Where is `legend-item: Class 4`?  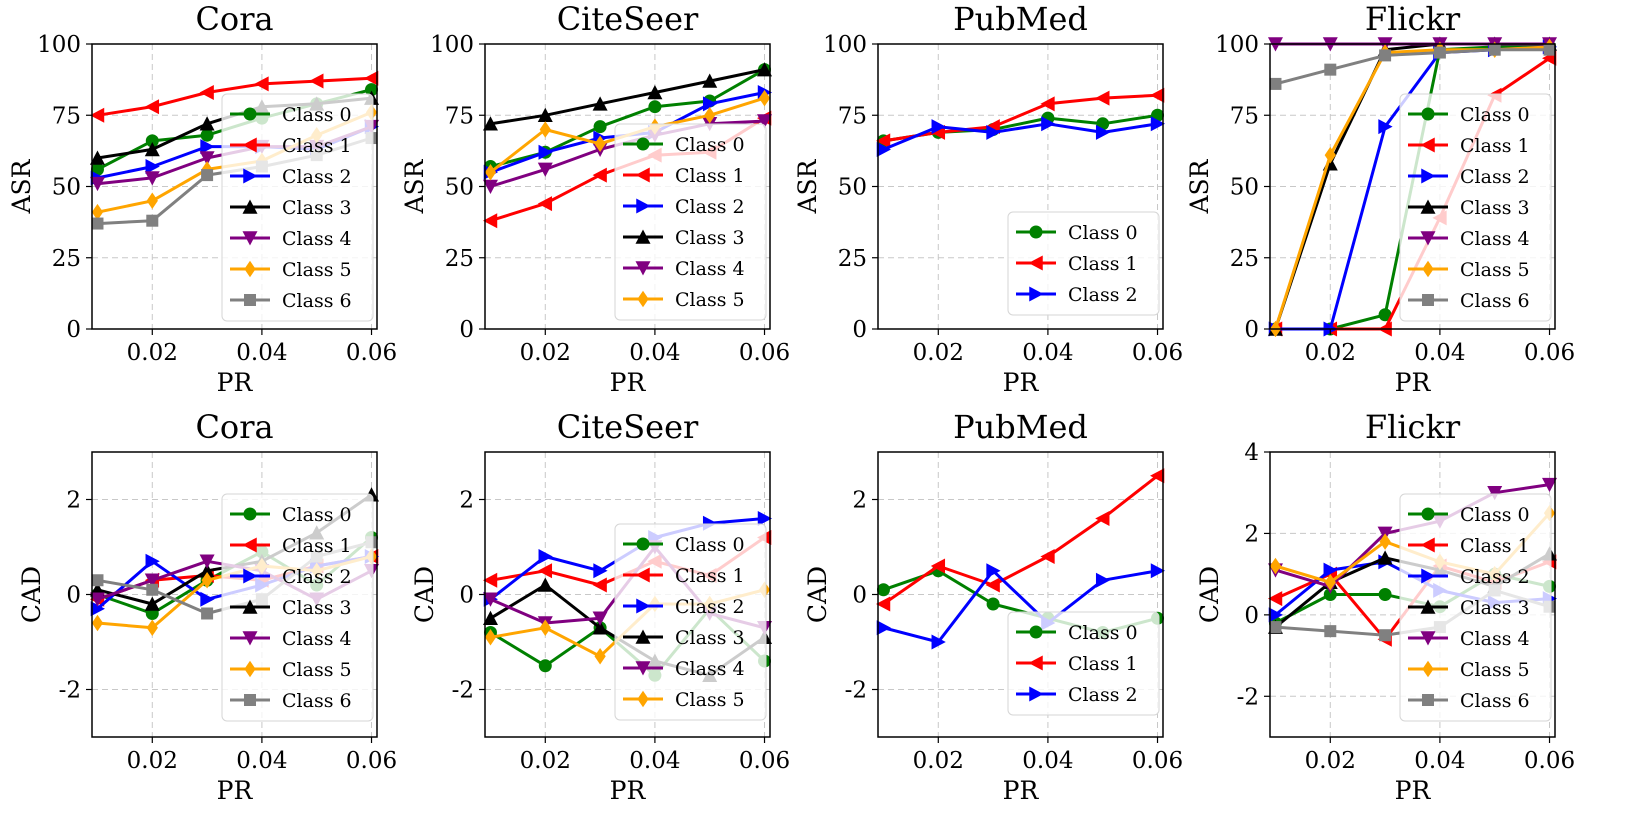
legend-item: Class 4 is located at coordinates (684, 669).